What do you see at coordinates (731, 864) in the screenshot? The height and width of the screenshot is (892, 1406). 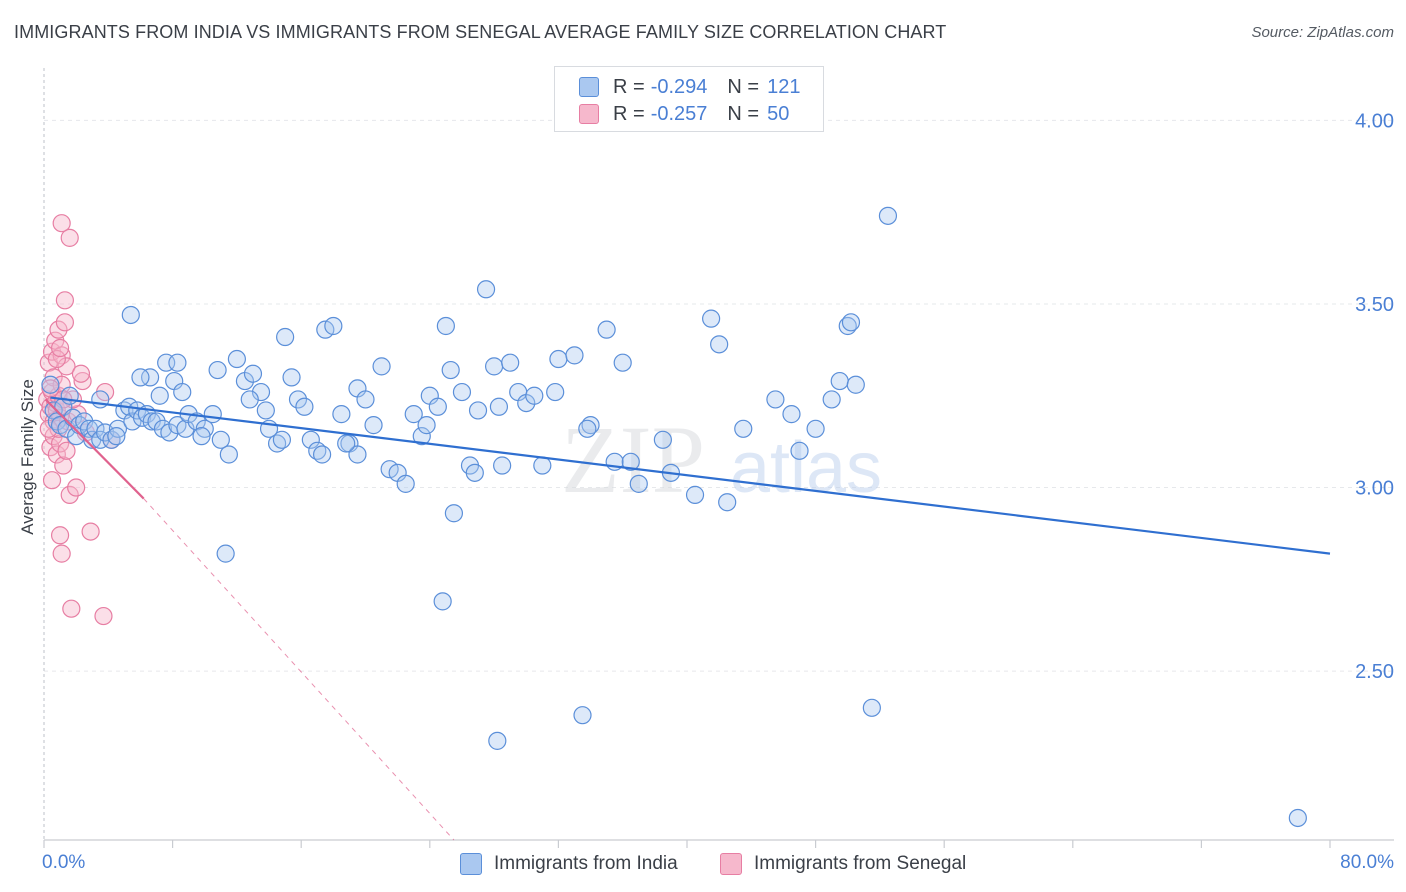 I see `senegal-swatch` at bounding box center [731, 864].